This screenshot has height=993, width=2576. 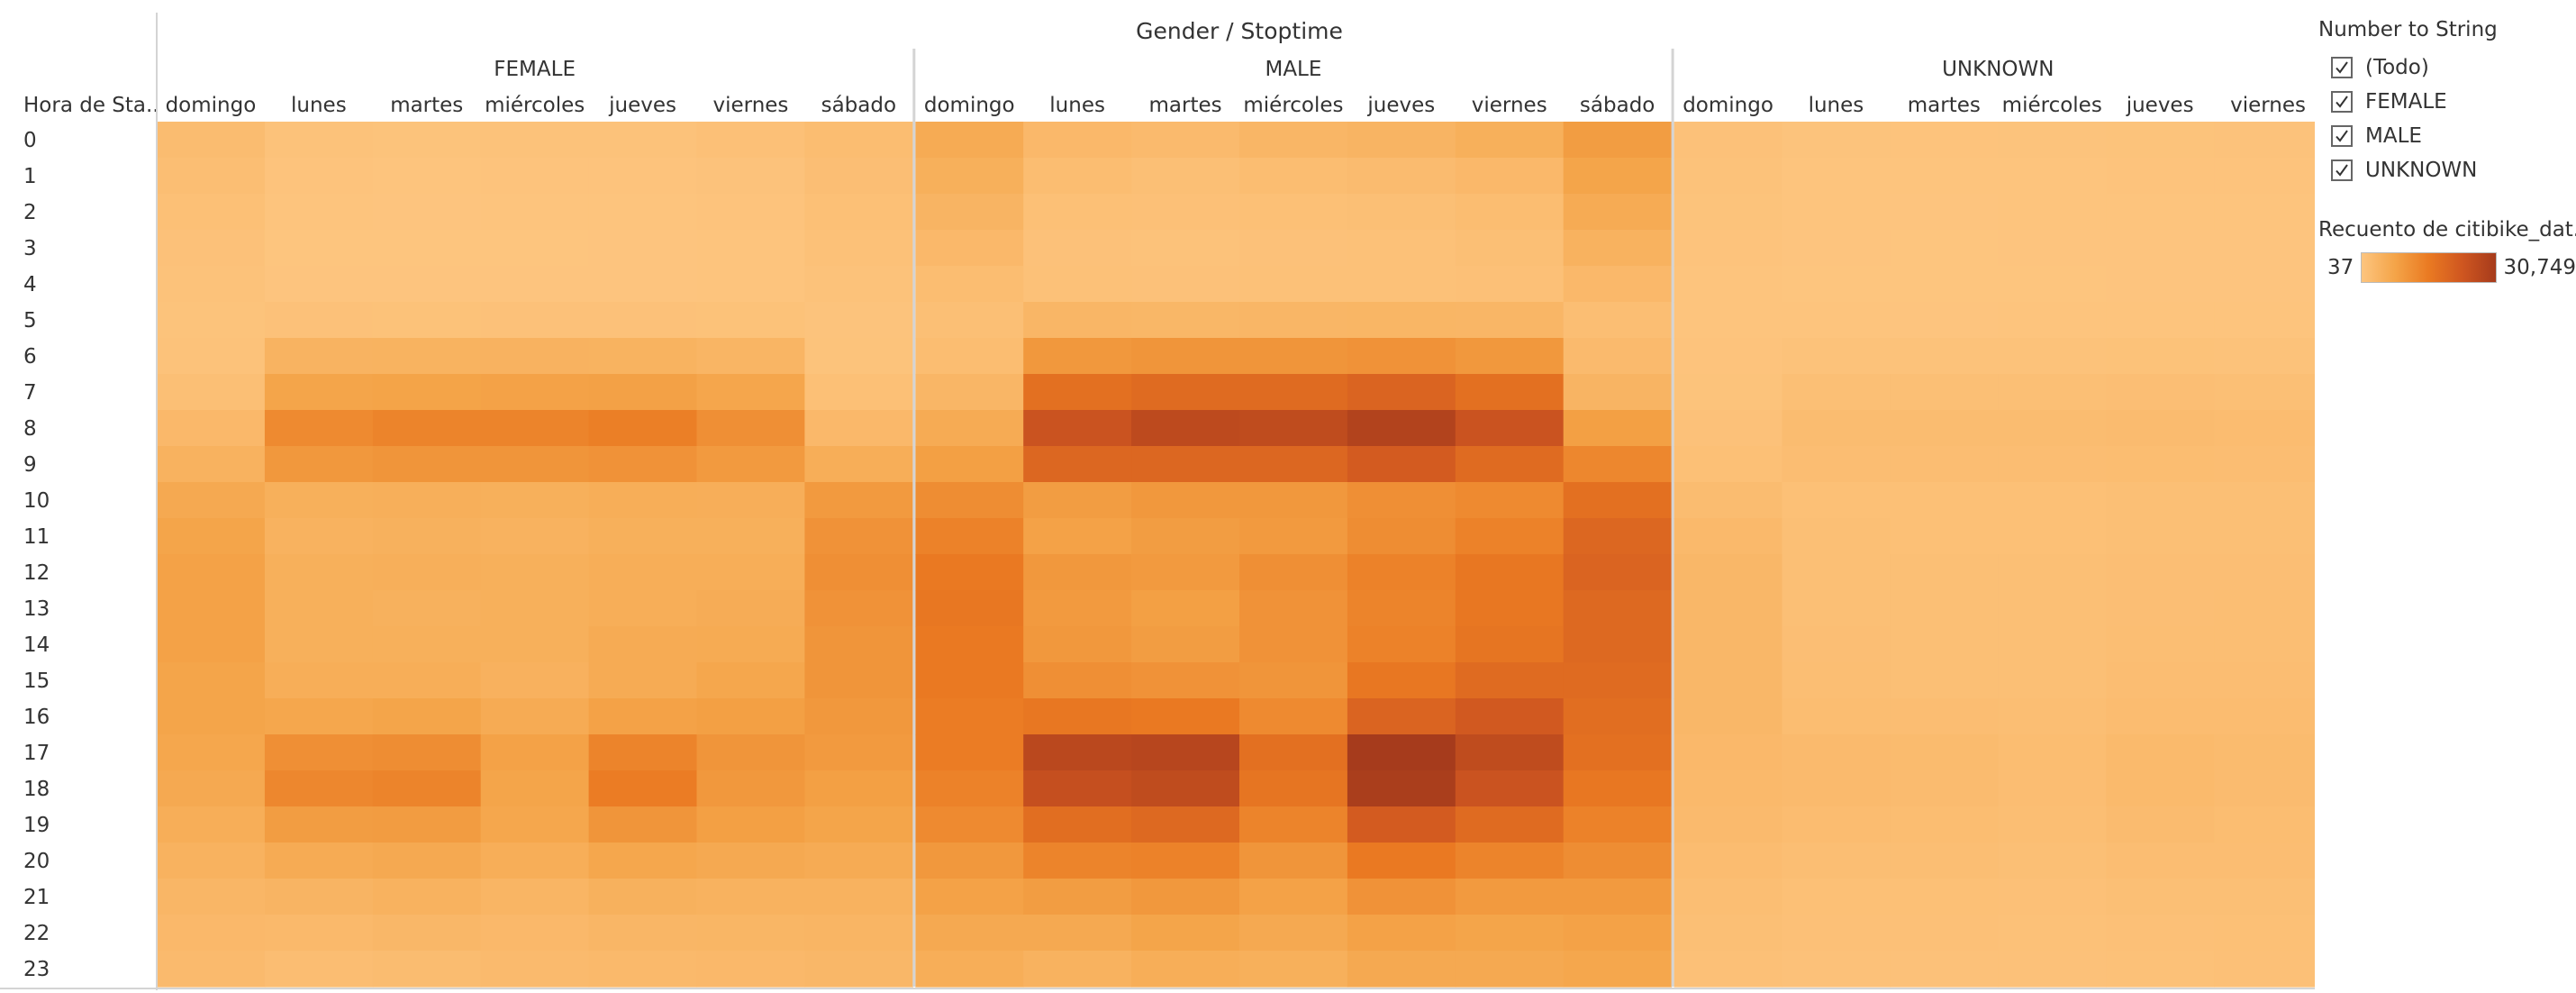 I want to click on row-header: Hora de Sta.., so click(x=91, y=105).